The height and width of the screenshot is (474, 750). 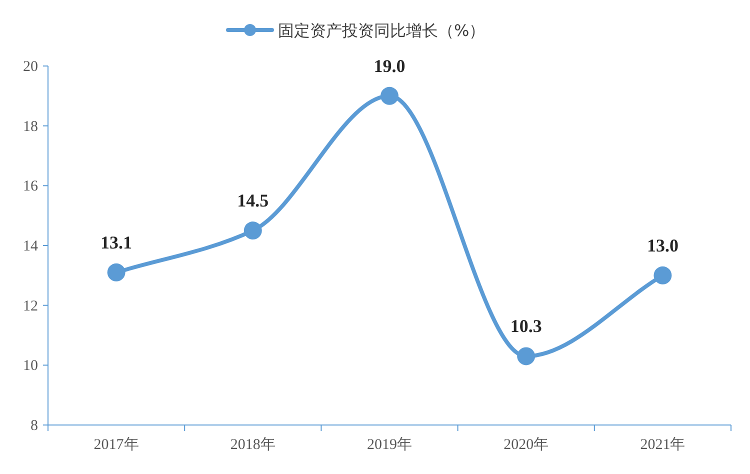 I want to click on x-tick-label: 2020年, so click(x=526, y=444).